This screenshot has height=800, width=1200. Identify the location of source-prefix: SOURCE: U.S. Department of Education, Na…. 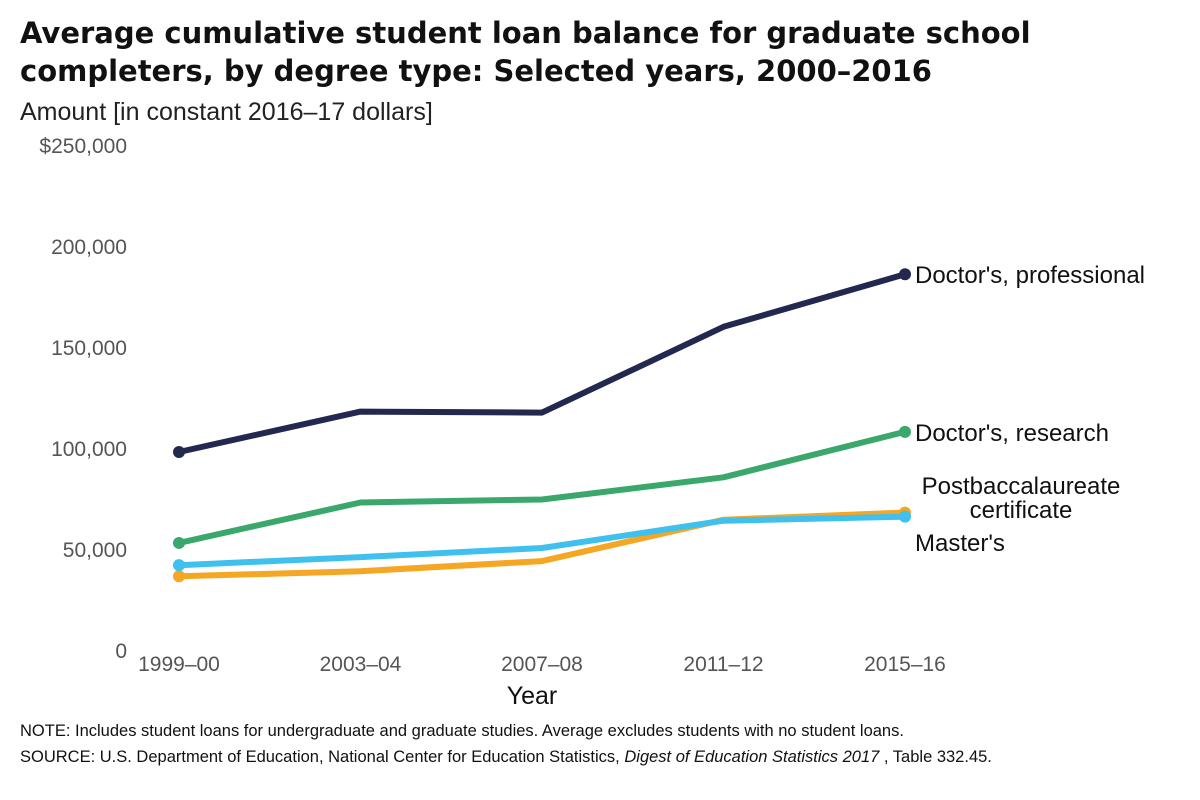
(322, 757).